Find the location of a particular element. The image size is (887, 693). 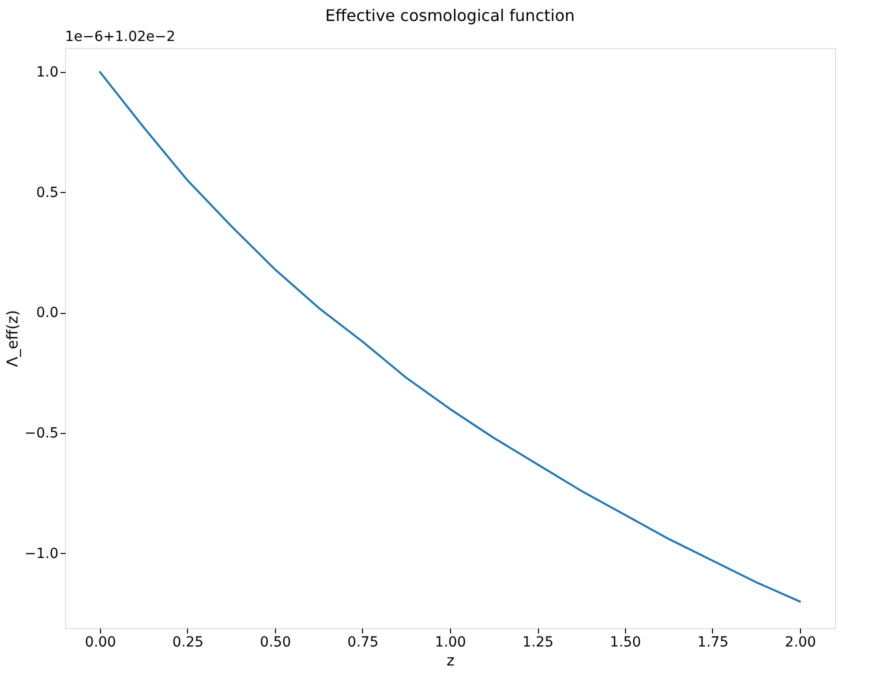

y-tick-label: 0.0 is located at coordinates (47, 313).